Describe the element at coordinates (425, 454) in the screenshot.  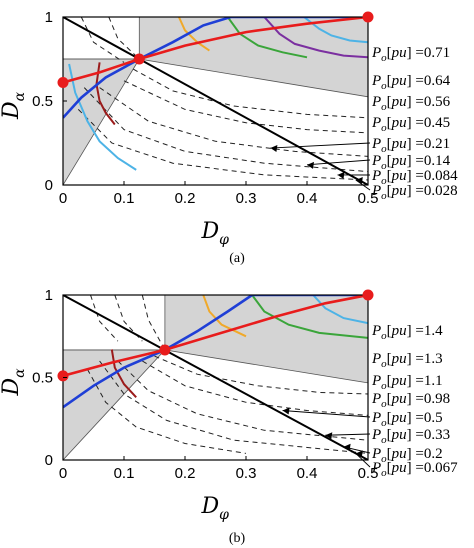
I see `po-label-value: ] =0.2` at that location.